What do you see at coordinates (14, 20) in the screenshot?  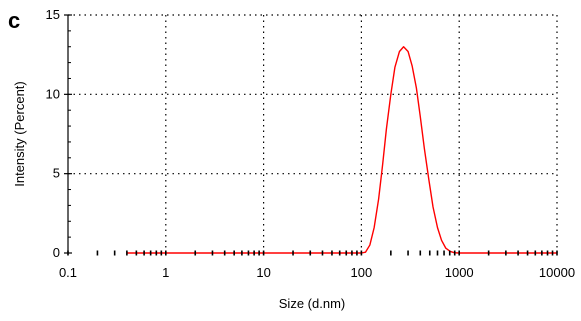 I see `panel-label: c` at bounding box center [14, 20].